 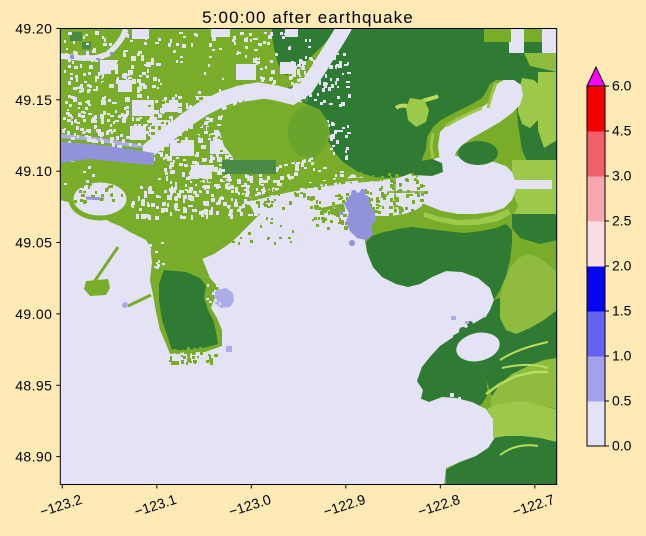 I want to click on svg-text: −122.9, so click(x=344, y=505).